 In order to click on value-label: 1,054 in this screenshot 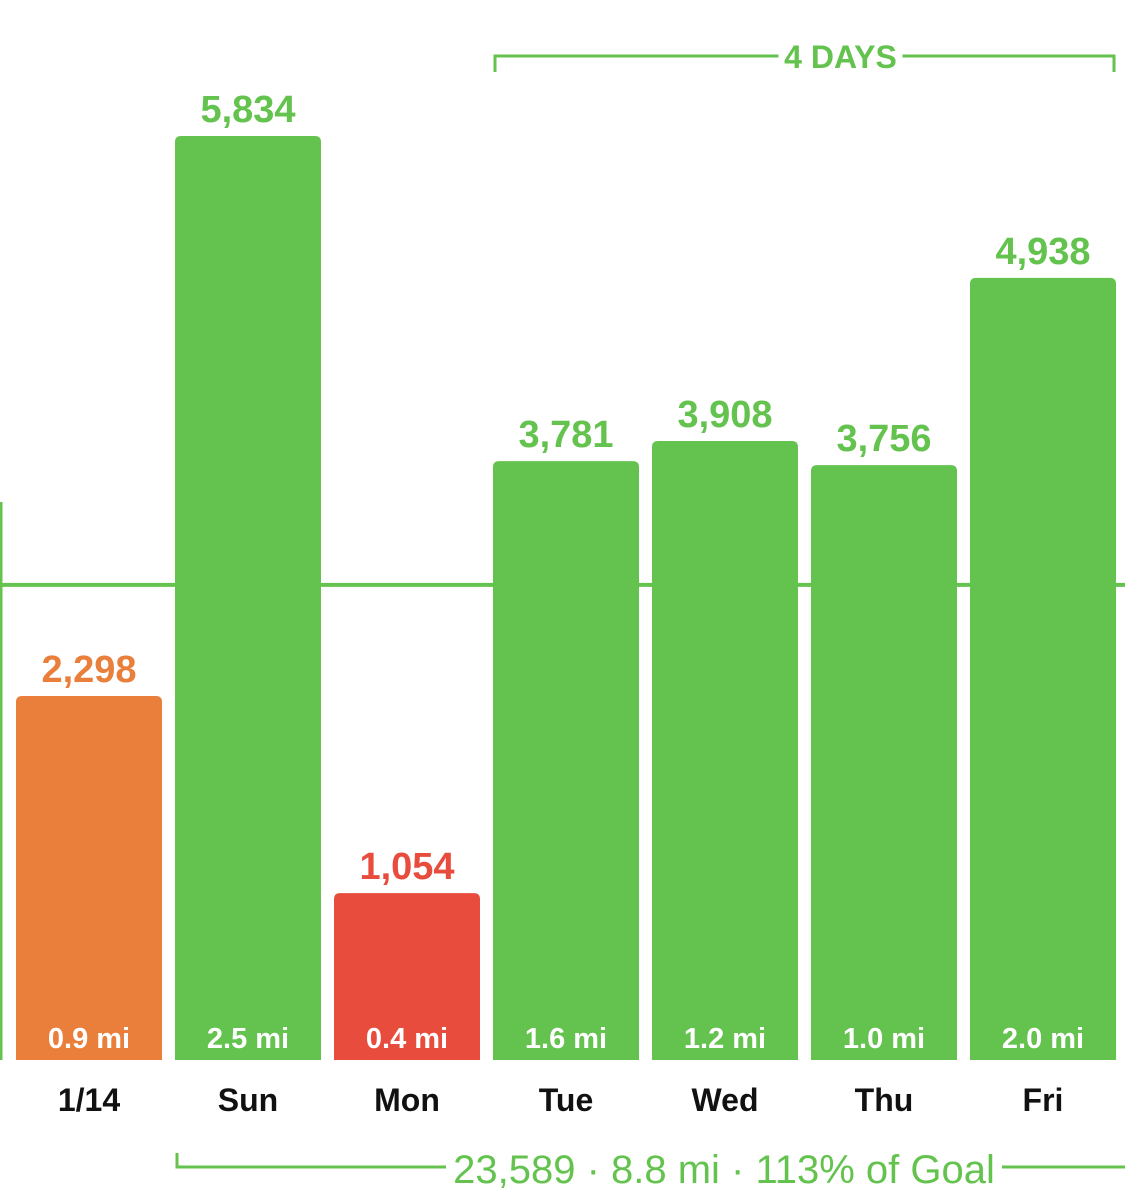, I will do `click(406, 867)`.